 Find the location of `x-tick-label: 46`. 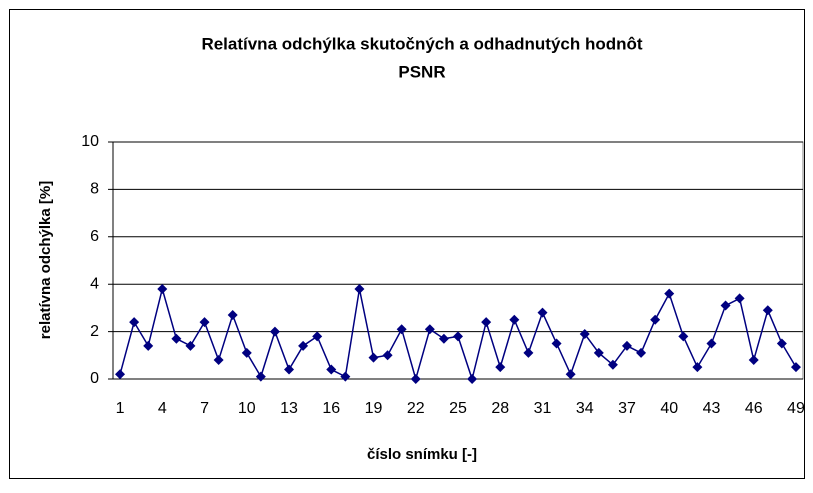

x-tick-label: 46 is located at coordinates (754, 408).